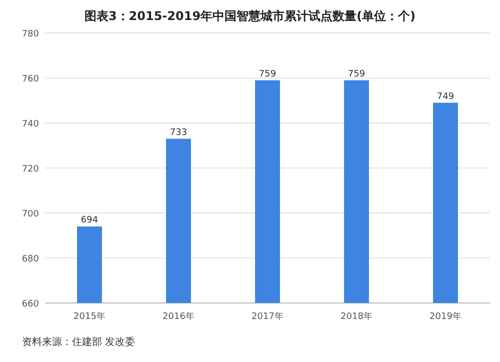  What do you see at coordinates (31, 259) in the screenshot?
I see `y-tick-label: 680` at bounding box center [31, 259].